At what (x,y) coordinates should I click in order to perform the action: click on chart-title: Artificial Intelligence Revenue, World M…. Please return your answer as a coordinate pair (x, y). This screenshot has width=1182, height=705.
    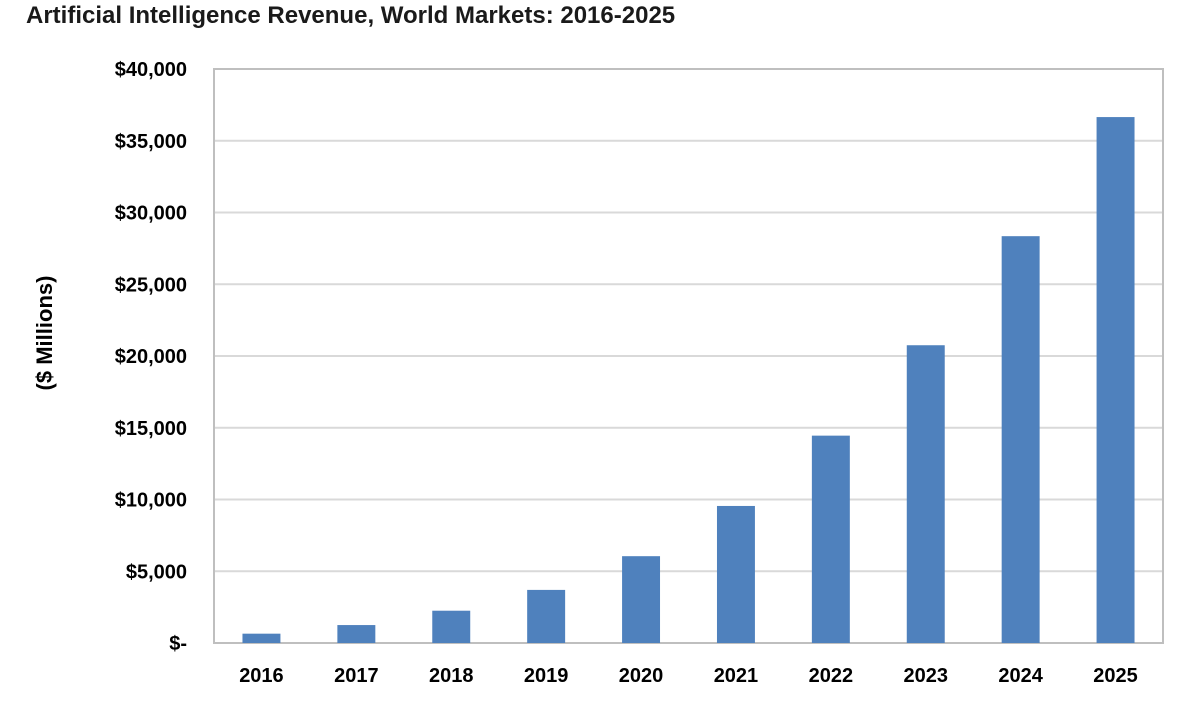
    Looking at the image, I should click on (351, 15).